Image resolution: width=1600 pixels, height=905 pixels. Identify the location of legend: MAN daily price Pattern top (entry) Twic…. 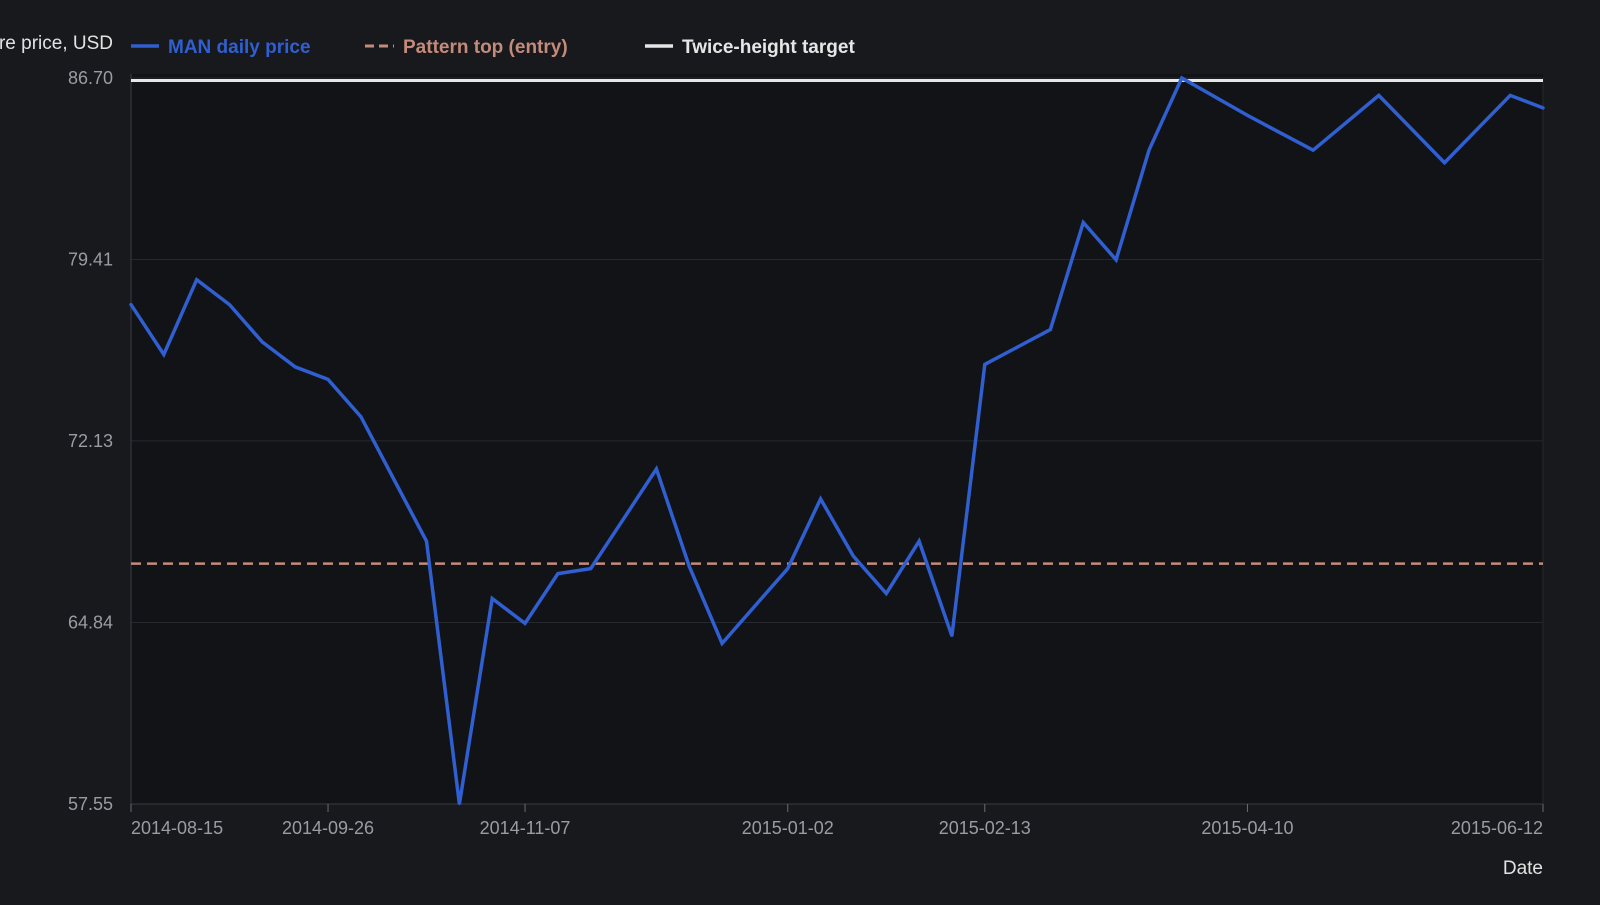
(493, 47).